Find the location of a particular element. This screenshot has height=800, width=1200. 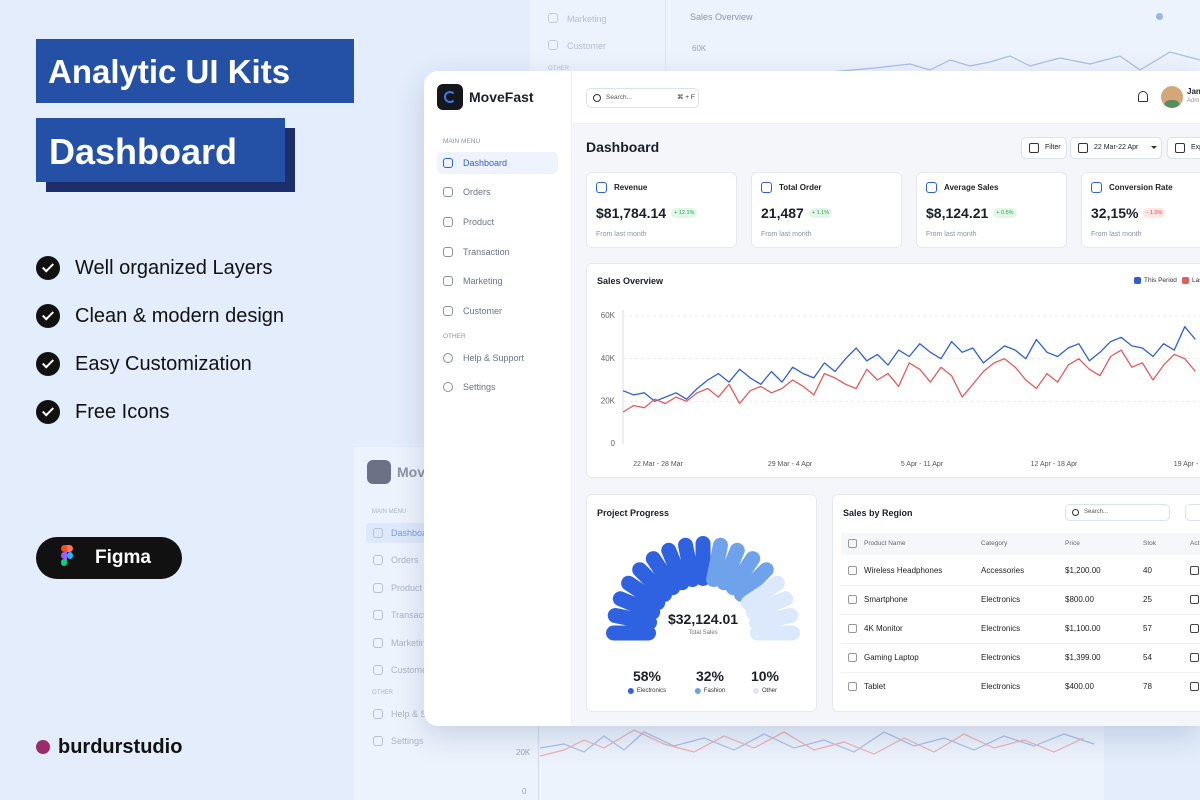

bell-icon is located at coordinates (1143, 96).